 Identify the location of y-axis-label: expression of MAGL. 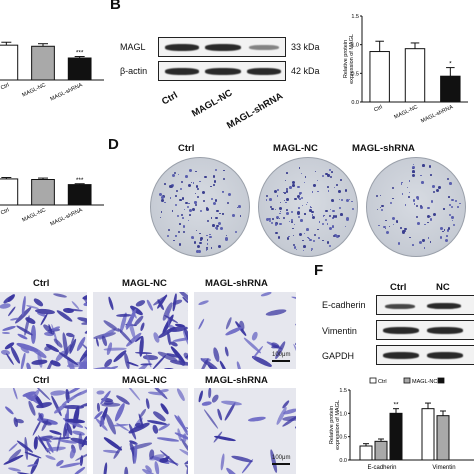
(338, 425).